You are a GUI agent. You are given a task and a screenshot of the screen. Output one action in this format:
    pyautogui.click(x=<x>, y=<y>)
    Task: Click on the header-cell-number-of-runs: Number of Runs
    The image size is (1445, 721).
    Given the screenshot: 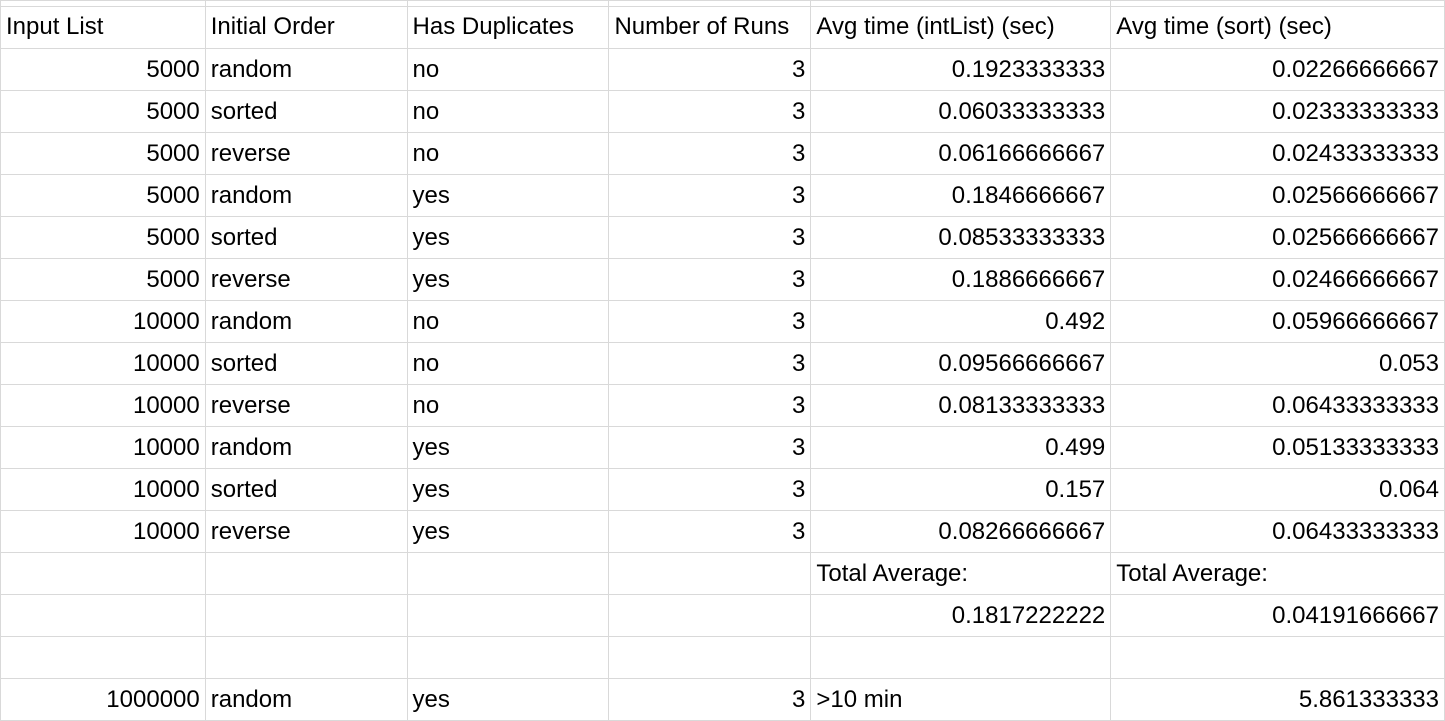 What is the action you would take?
    pyautogui.click(x=710, y=27)
    